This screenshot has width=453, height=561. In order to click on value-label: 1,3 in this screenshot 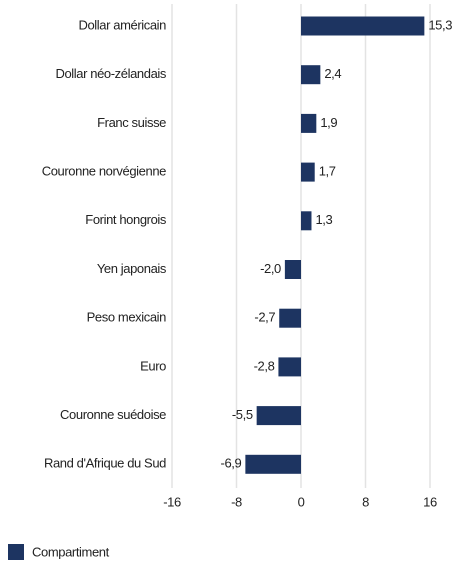, I will do `click(323, 219)`.